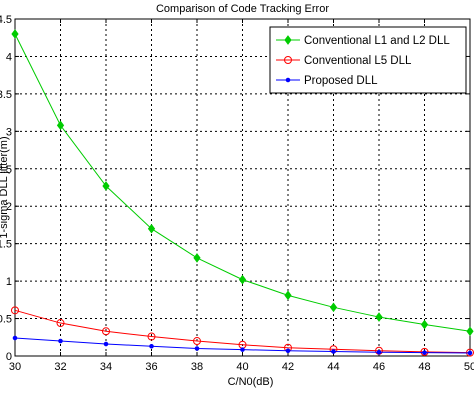 The width and height of the screenshot is (474, 417). I want to click on x-tick-label: 34, so click(106, 367).